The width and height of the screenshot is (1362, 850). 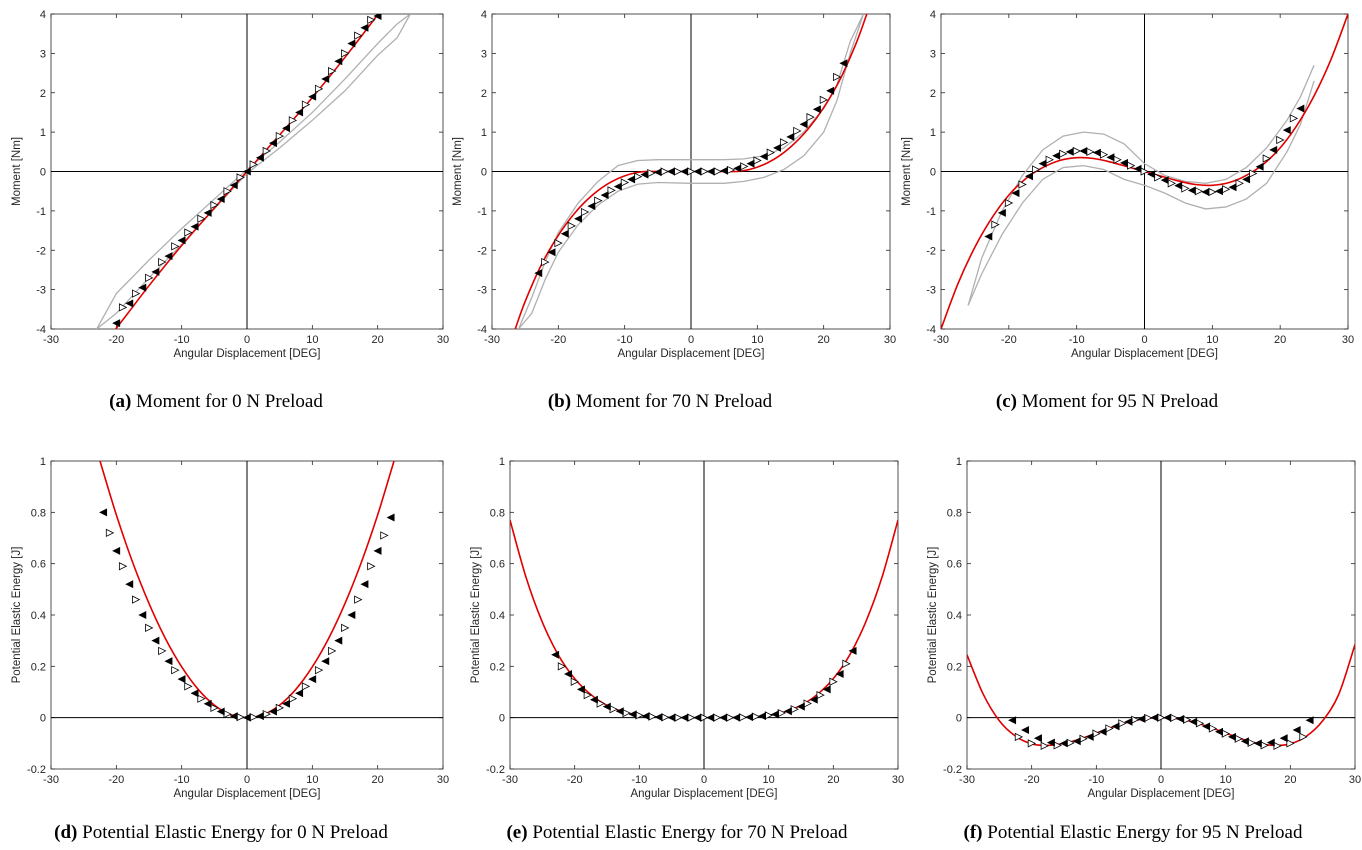 I want to click on x-axis-label: Angular Displacement [DEG], so click(x=690, y=354).